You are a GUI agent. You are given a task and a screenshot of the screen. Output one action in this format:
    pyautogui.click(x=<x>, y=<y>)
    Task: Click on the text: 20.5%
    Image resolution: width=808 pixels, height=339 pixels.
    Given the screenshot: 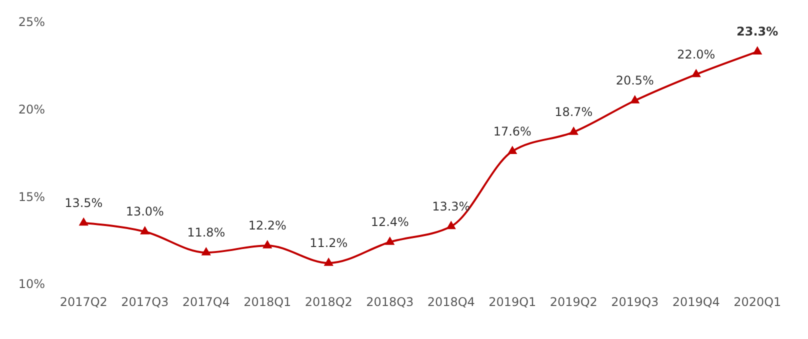 What is the action you would take?
    pyautogui.click(x=635, y=81)
    